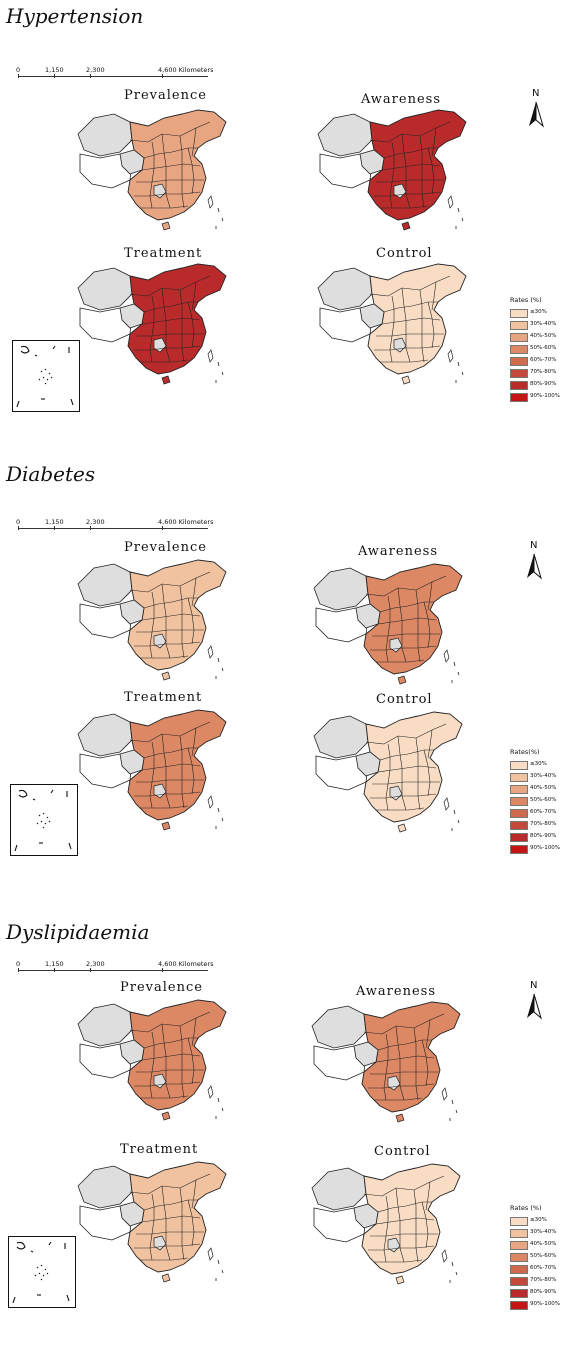 This screenshot has width=572, height=1346. Describe the element at coordinates (54, 964) in the screenshot. I see `scale-label-1150: 1,150` at that location.